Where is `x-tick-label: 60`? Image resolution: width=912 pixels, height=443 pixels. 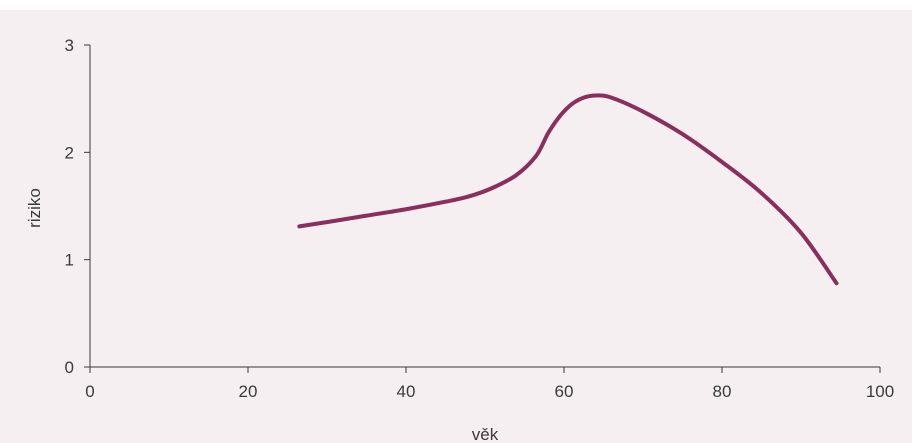
x-tick-label: 60 is located at coordinates (564, 391).